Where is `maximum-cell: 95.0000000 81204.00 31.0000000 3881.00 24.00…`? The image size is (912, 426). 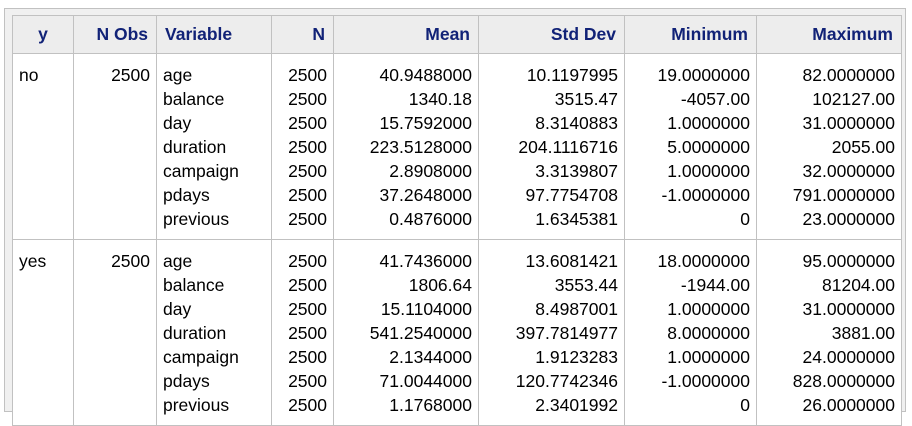 maximum-cell: 95.0000000 81204.00 31.0000000 3881.00 24.00… is located at coordinates (829, 332).